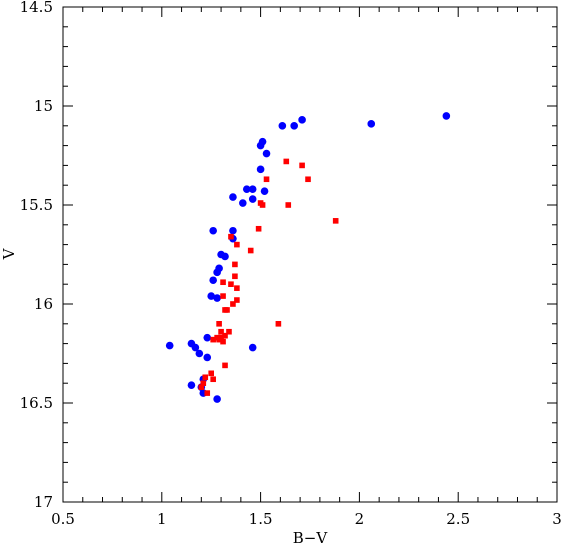  I want to click on x-tick-label: 3, so click(557, 519).